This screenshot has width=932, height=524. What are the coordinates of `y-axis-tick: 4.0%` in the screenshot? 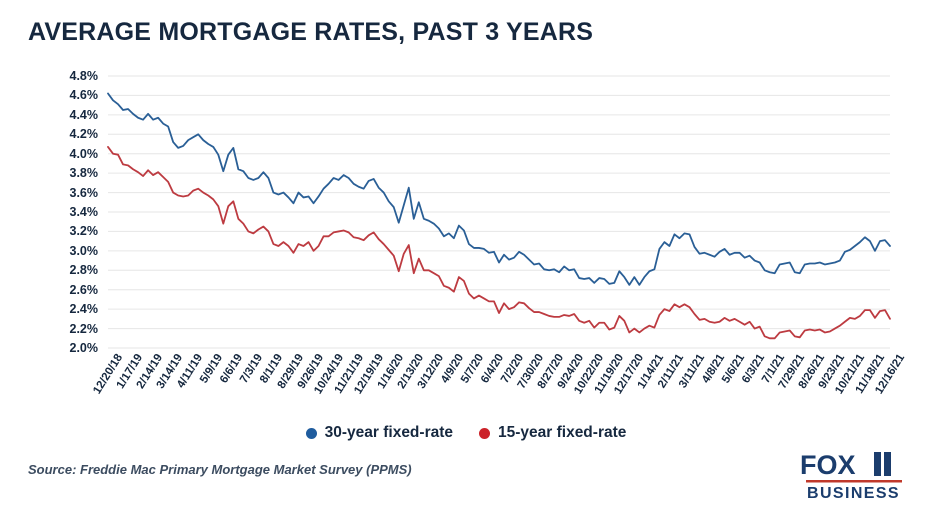 It's located at (84, 153).